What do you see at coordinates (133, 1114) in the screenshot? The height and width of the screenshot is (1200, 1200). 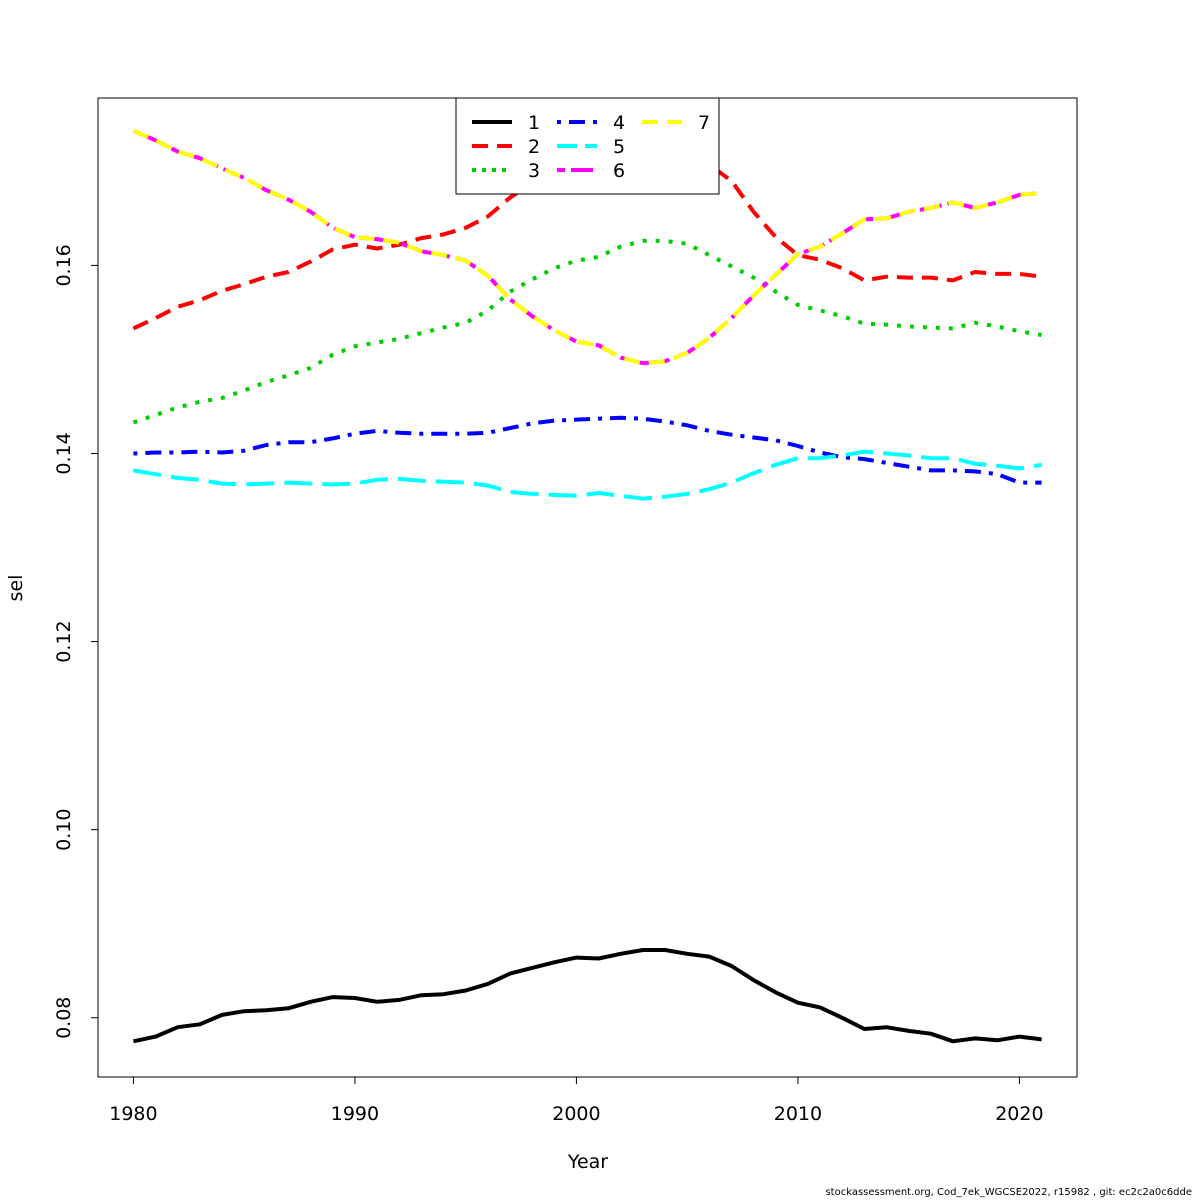 I see `x-tick-label: 1980` at bounding box center [133, 1114].